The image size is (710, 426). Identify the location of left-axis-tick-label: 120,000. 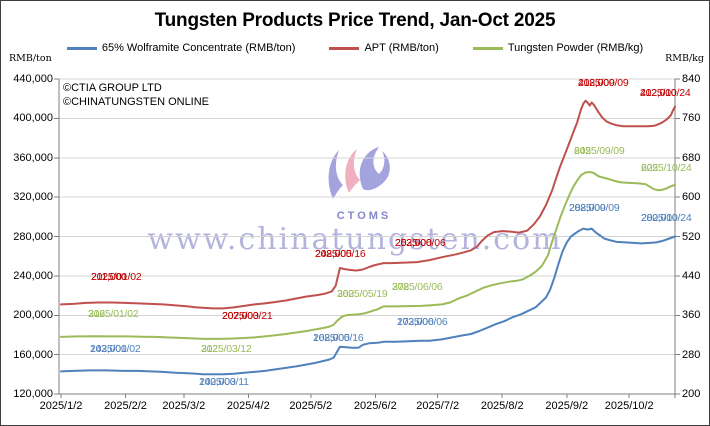
(33, 394).